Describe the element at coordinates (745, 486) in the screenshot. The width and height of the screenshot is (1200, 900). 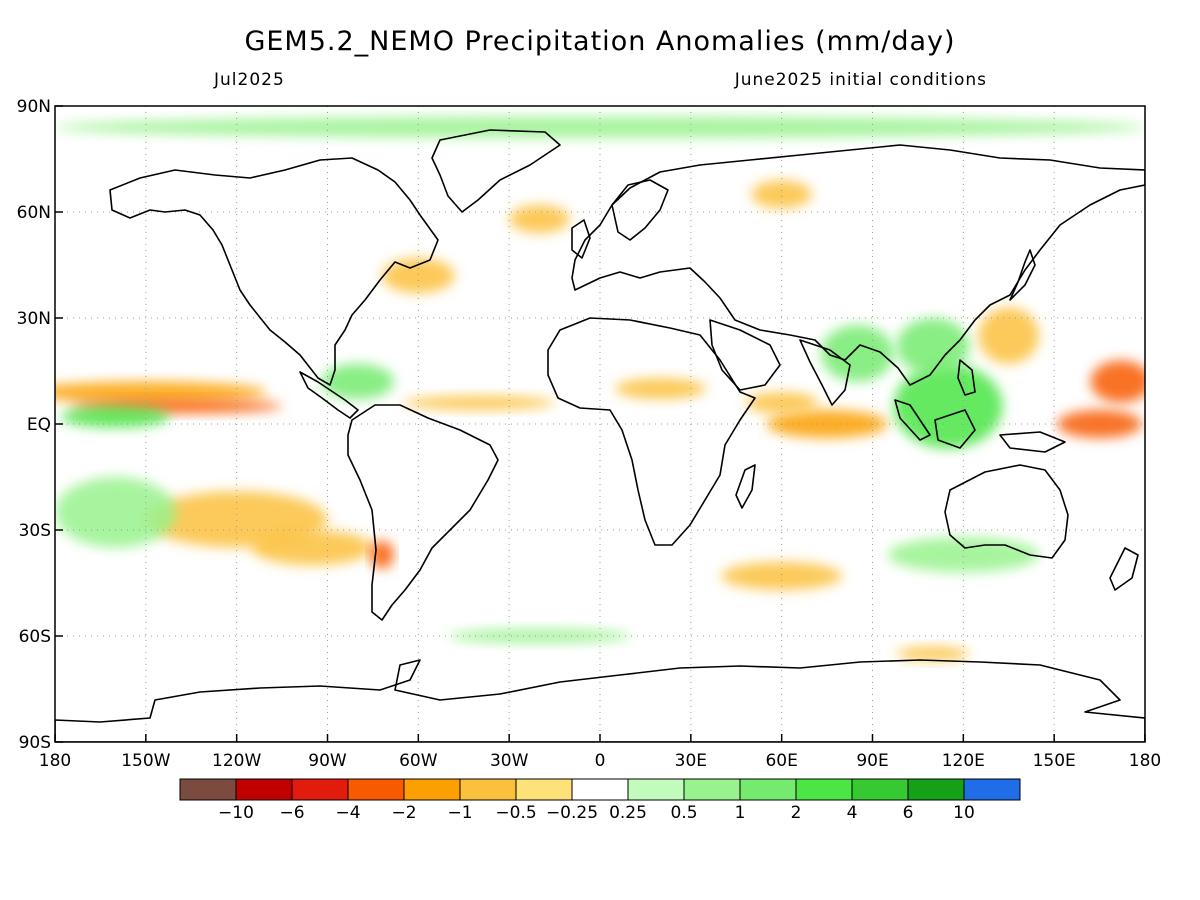
I see `coastline-madagascar` at that location.